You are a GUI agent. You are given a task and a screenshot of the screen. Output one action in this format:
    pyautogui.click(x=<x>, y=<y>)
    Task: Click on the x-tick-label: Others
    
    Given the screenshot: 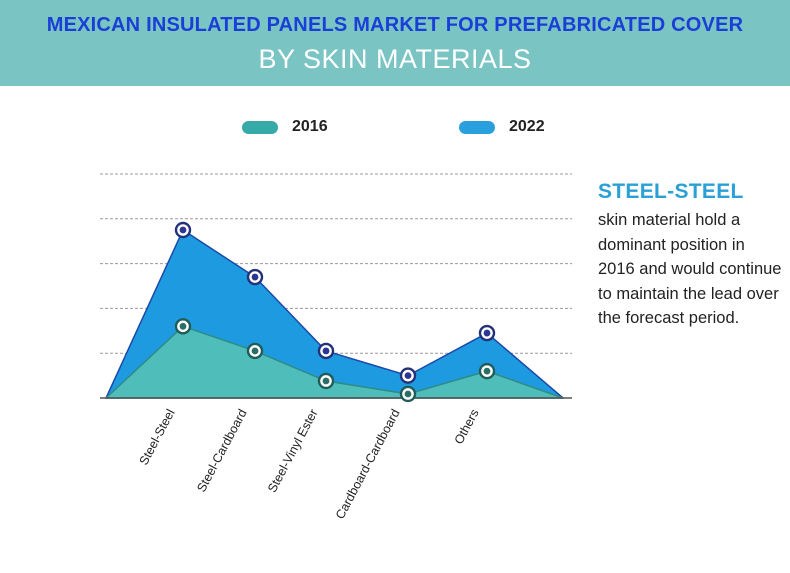 What is the action you would take?
    pyautogui.click(x=467, y=427)
    